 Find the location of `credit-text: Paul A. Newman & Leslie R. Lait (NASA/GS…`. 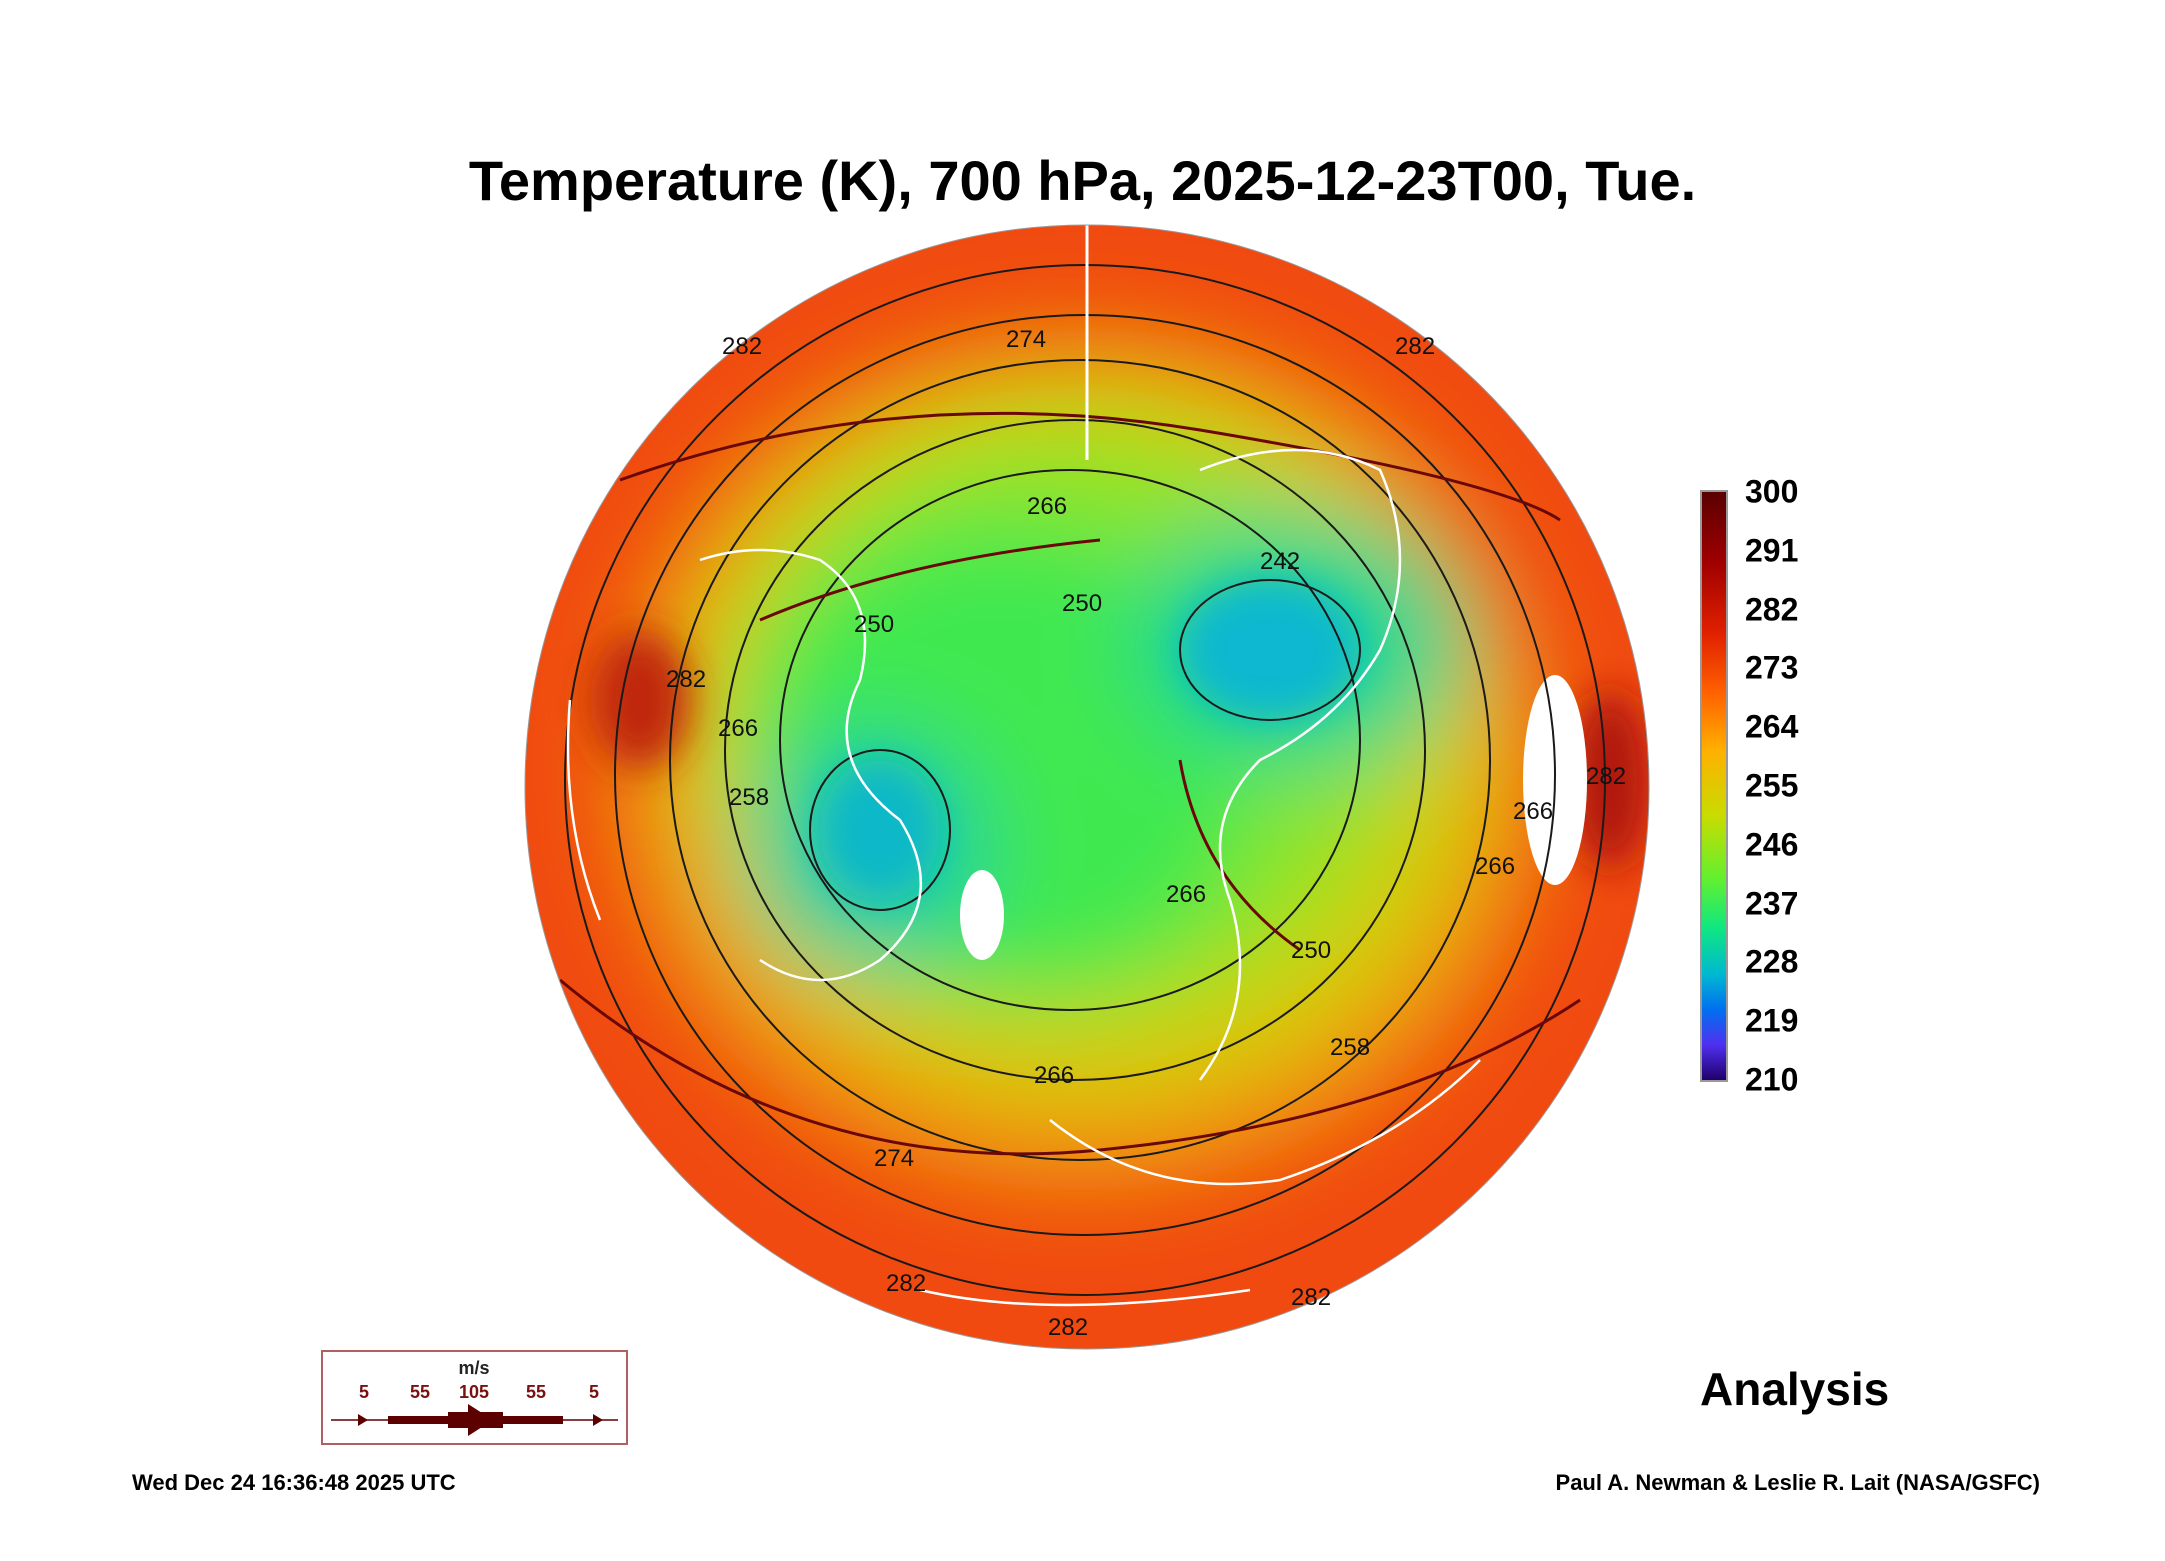

credit-text: Paul A. Newman & Leslie R. Lait (NASA/GS… is located at coordinates (1797, 1482).